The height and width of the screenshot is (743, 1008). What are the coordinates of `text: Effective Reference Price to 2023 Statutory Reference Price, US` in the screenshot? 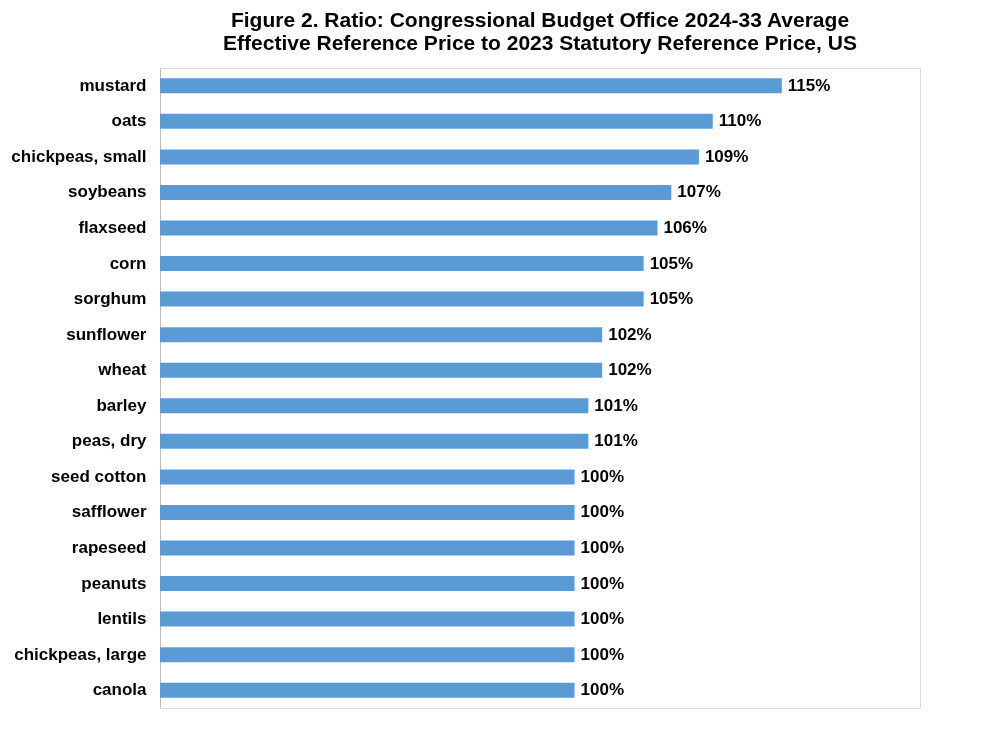 It's located at (540, 42).